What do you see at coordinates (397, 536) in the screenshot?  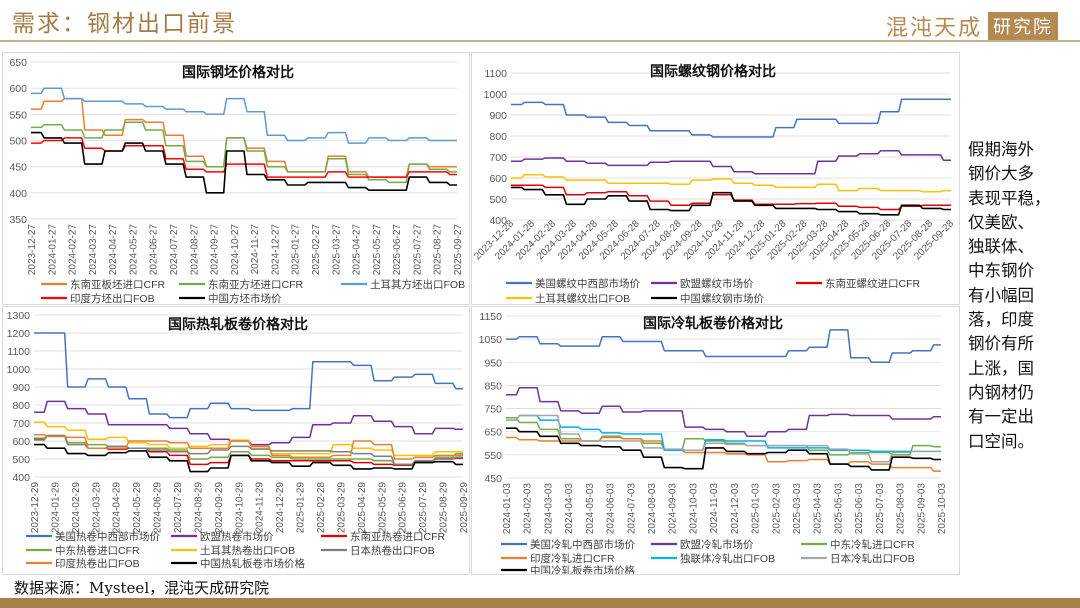 I see `legend-label: 东南亚热卷进口CFR` at bounding box center [397, 536].